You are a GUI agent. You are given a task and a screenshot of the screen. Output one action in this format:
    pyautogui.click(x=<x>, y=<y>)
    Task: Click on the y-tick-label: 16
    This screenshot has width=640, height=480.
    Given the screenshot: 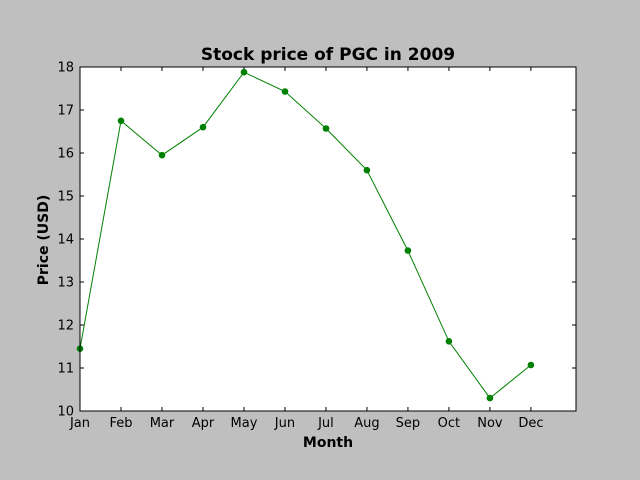 What is the action you would take?
    pyautogui.click(x=65, y=154)
    